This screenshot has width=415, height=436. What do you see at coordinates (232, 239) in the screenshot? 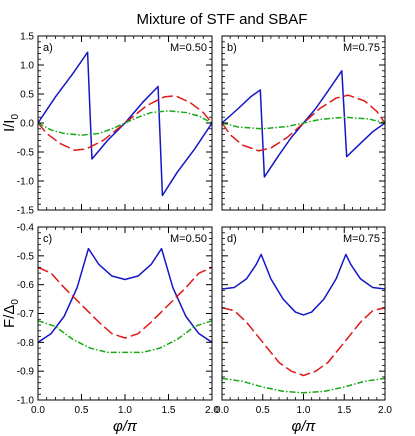
I see `panel-label: d)` at bounding box center [232, 239].